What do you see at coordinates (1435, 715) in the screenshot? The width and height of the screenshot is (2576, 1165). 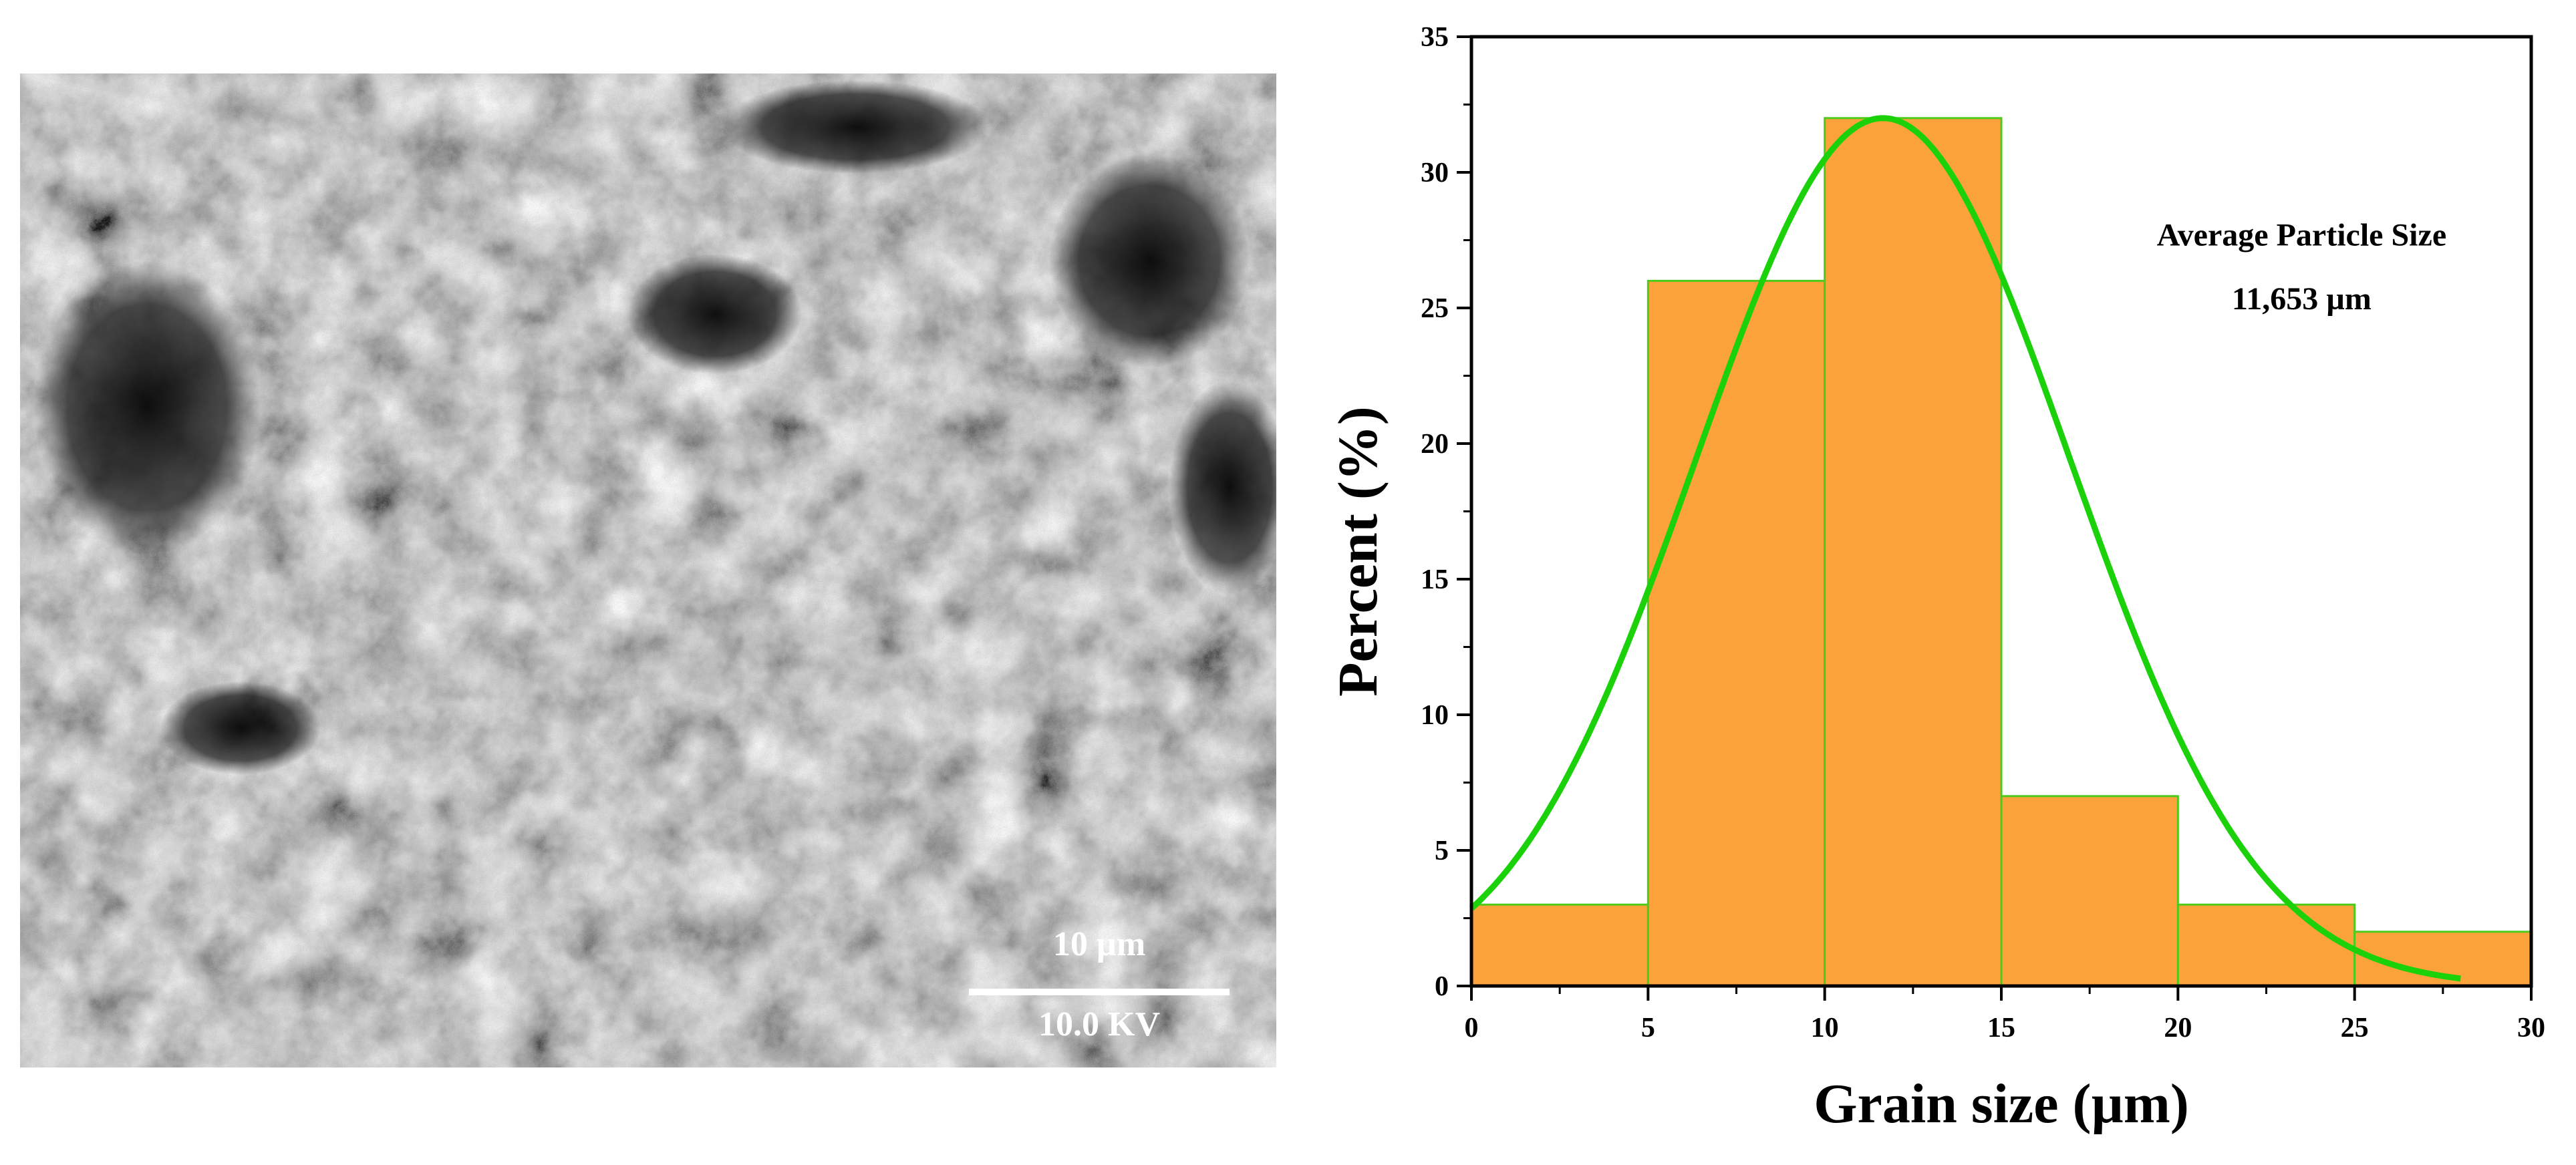 I see `y-tick-label: 10` at bounding box center [1435, 715].